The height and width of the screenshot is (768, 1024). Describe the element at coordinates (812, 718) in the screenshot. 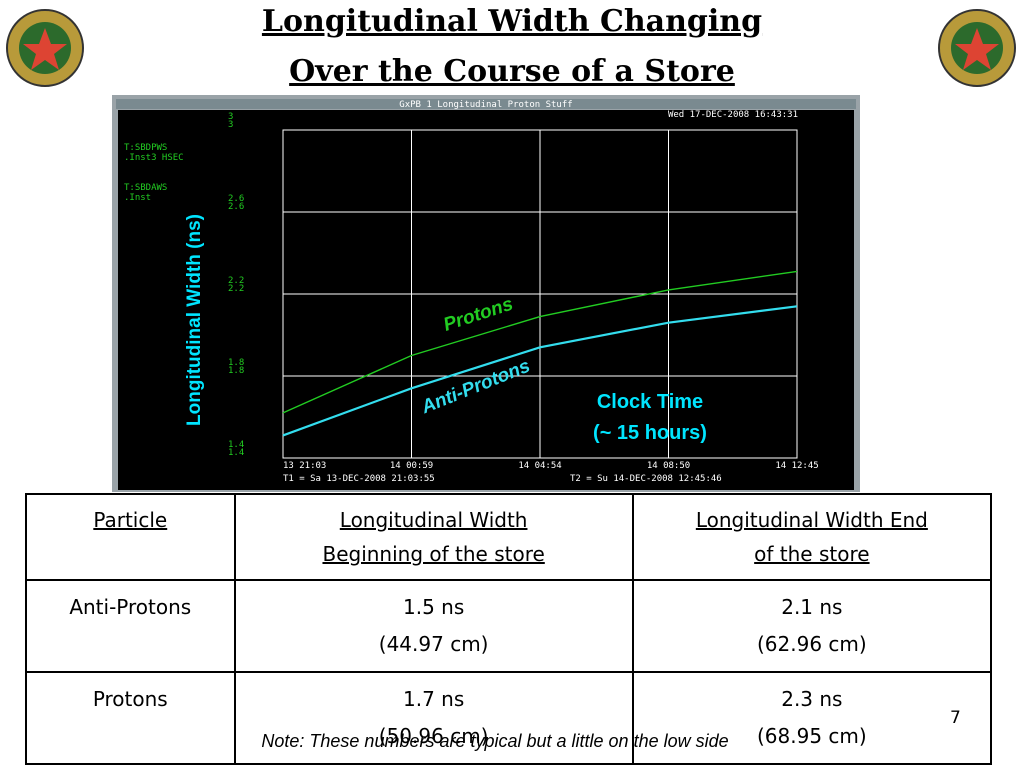

I see `table-cell: 2.3 ns (68.95 cm)` at that location.